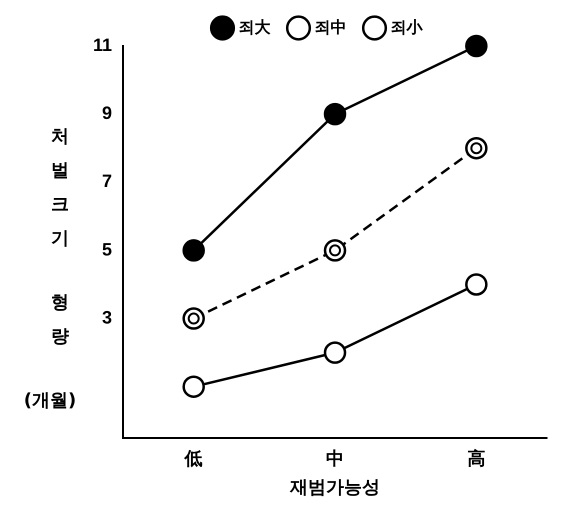 This screenshot has width=577, height=513. What do you see at coordinates (107, 113) in the screenshot?
I see `y-tick-label: 9` at bounding box center [107, 113].